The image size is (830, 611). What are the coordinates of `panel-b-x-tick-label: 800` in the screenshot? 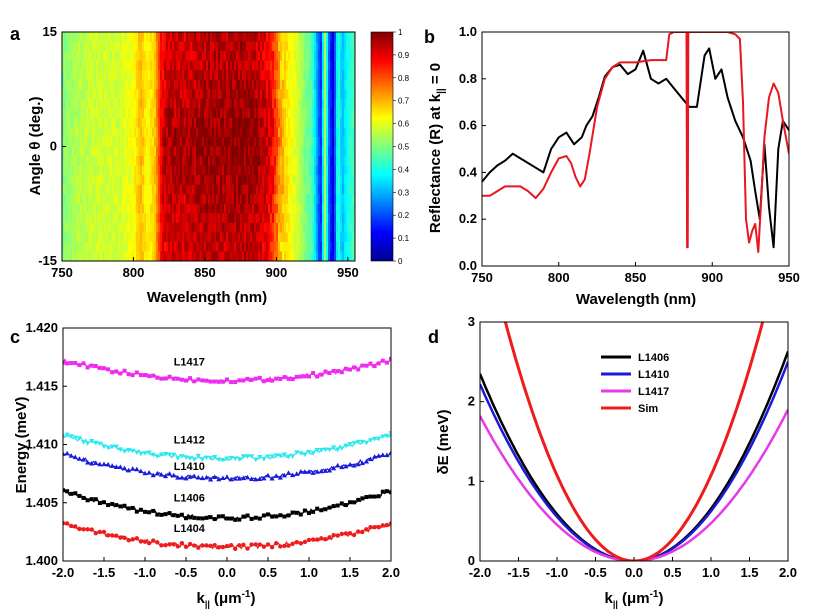 It's located at (559, 277).